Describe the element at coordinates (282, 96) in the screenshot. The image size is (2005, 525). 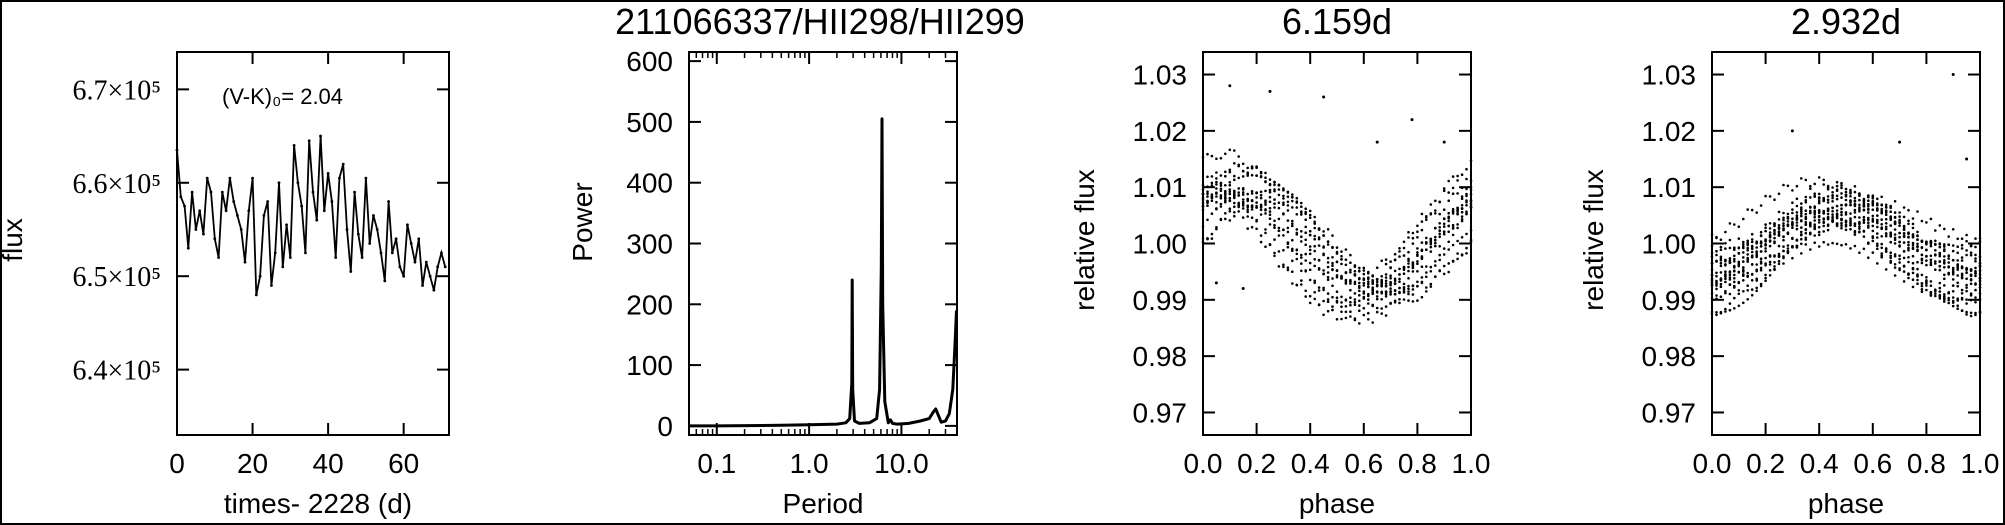
I see `color-index-annotation: (V-K)₀= 2.04` at that location.